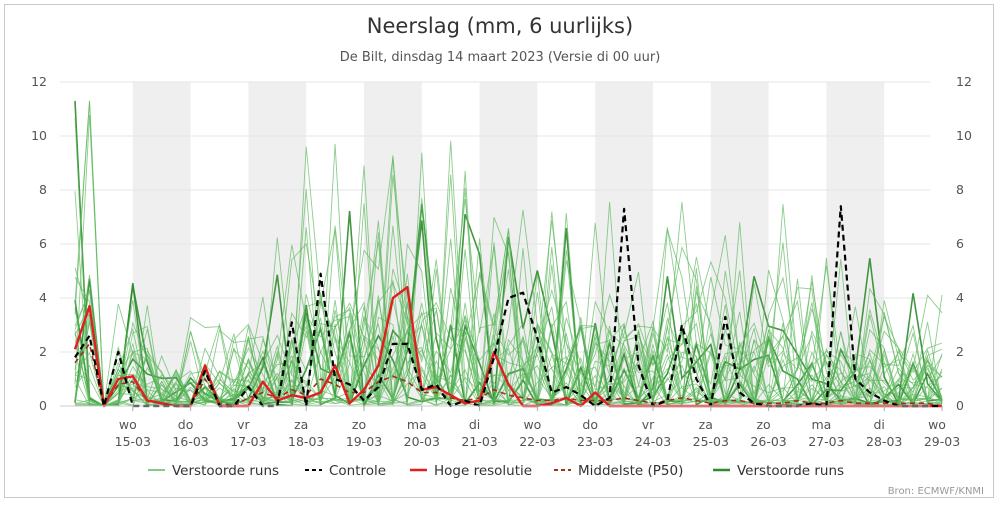 The image size is (1000, 505). Describe the element at coordinates (960, 243) in the screenshot. I see `y-tick-label-right: 6` at that location.